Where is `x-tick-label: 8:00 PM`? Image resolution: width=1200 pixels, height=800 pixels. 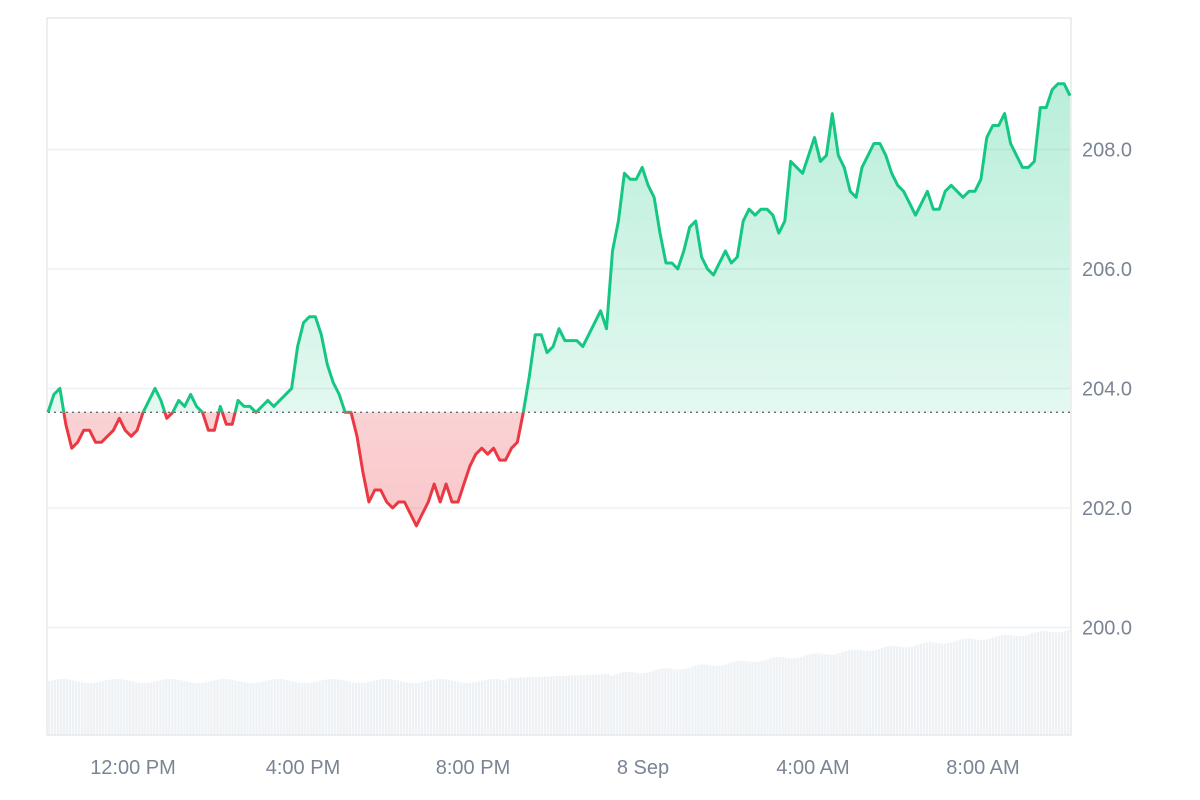 x-tick-label: 8:00 PM is located at coordinates (473, 768).